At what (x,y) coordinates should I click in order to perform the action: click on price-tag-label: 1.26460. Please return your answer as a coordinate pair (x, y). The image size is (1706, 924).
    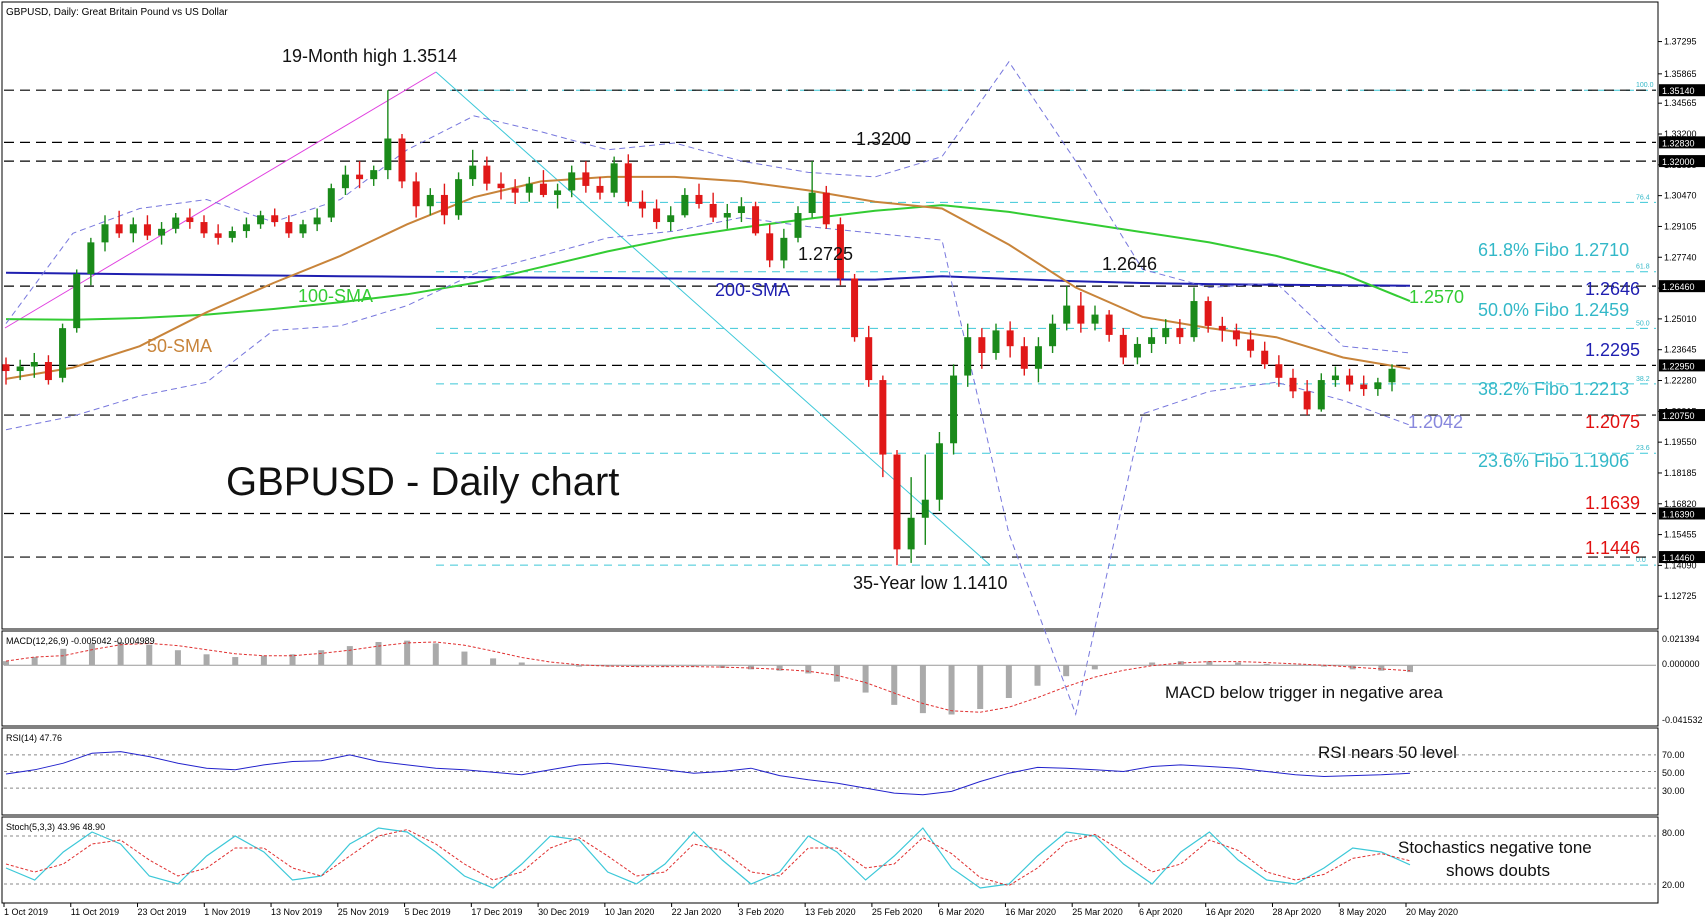
    Looking at the image, I should click on (1678, 287).